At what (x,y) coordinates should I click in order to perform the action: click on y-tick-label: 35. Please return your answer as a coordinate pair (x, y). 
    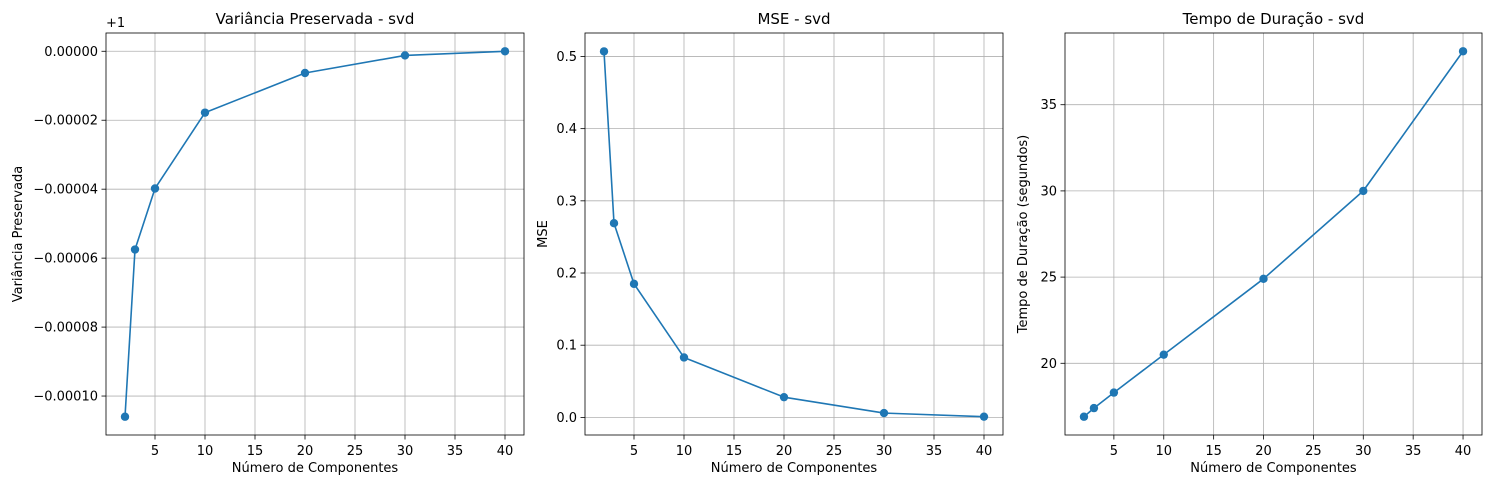
    Looking at the image, I should click on (1048, 105).